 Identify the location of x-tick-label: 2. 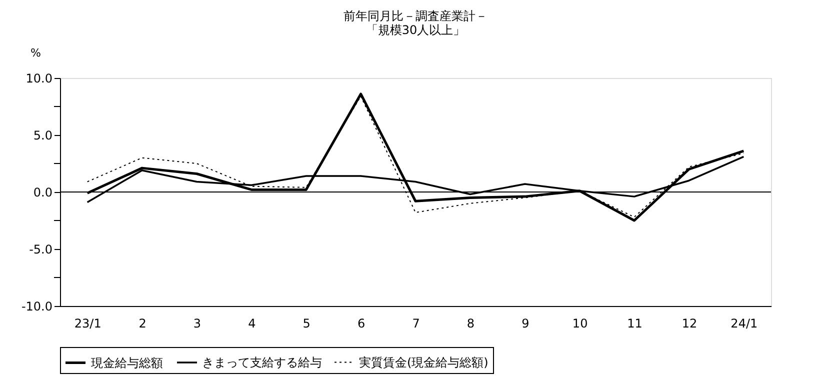
(142, 323).